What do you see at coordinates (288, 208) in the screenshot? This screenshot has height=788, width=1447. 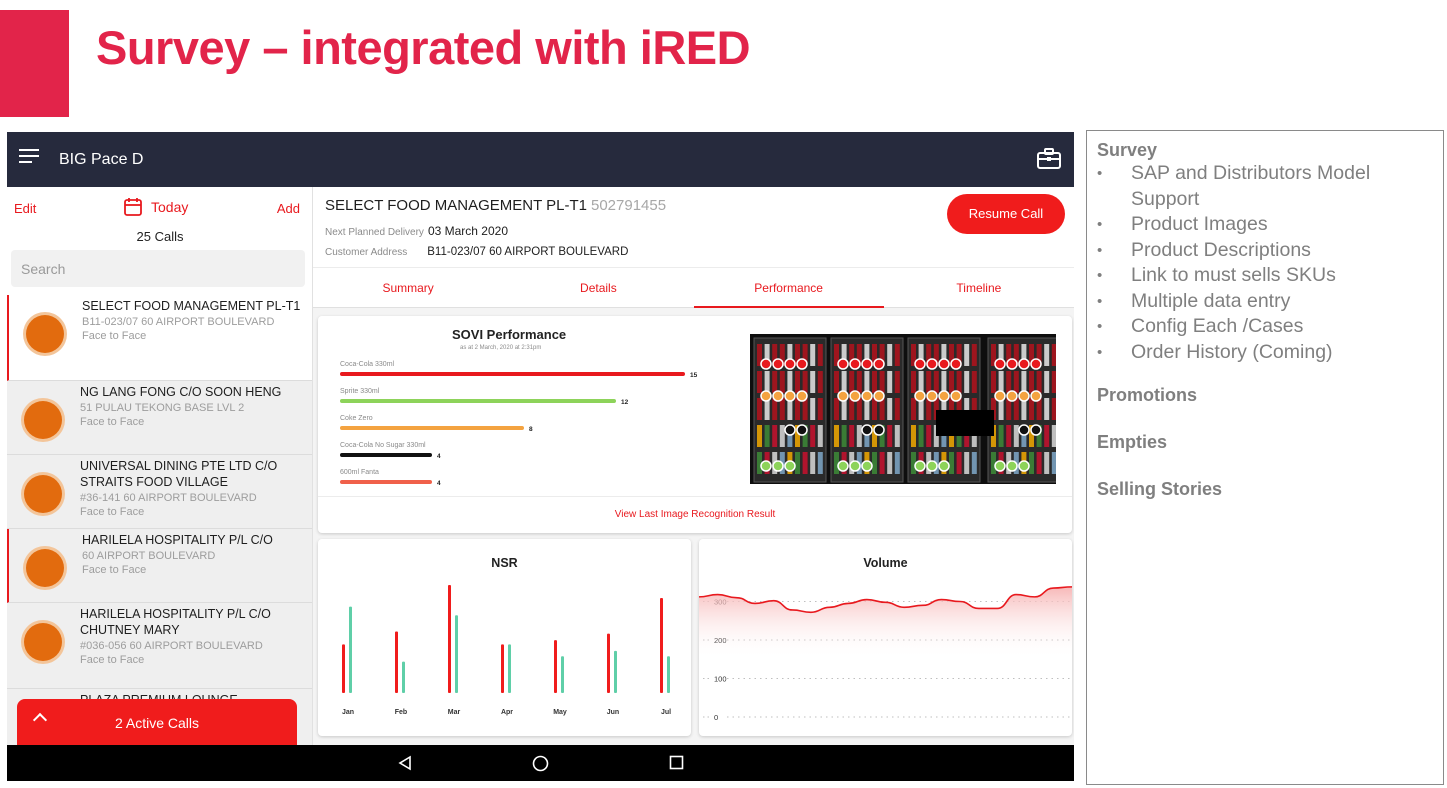 I see `add-button: Add` at bounding box center [288, 208].